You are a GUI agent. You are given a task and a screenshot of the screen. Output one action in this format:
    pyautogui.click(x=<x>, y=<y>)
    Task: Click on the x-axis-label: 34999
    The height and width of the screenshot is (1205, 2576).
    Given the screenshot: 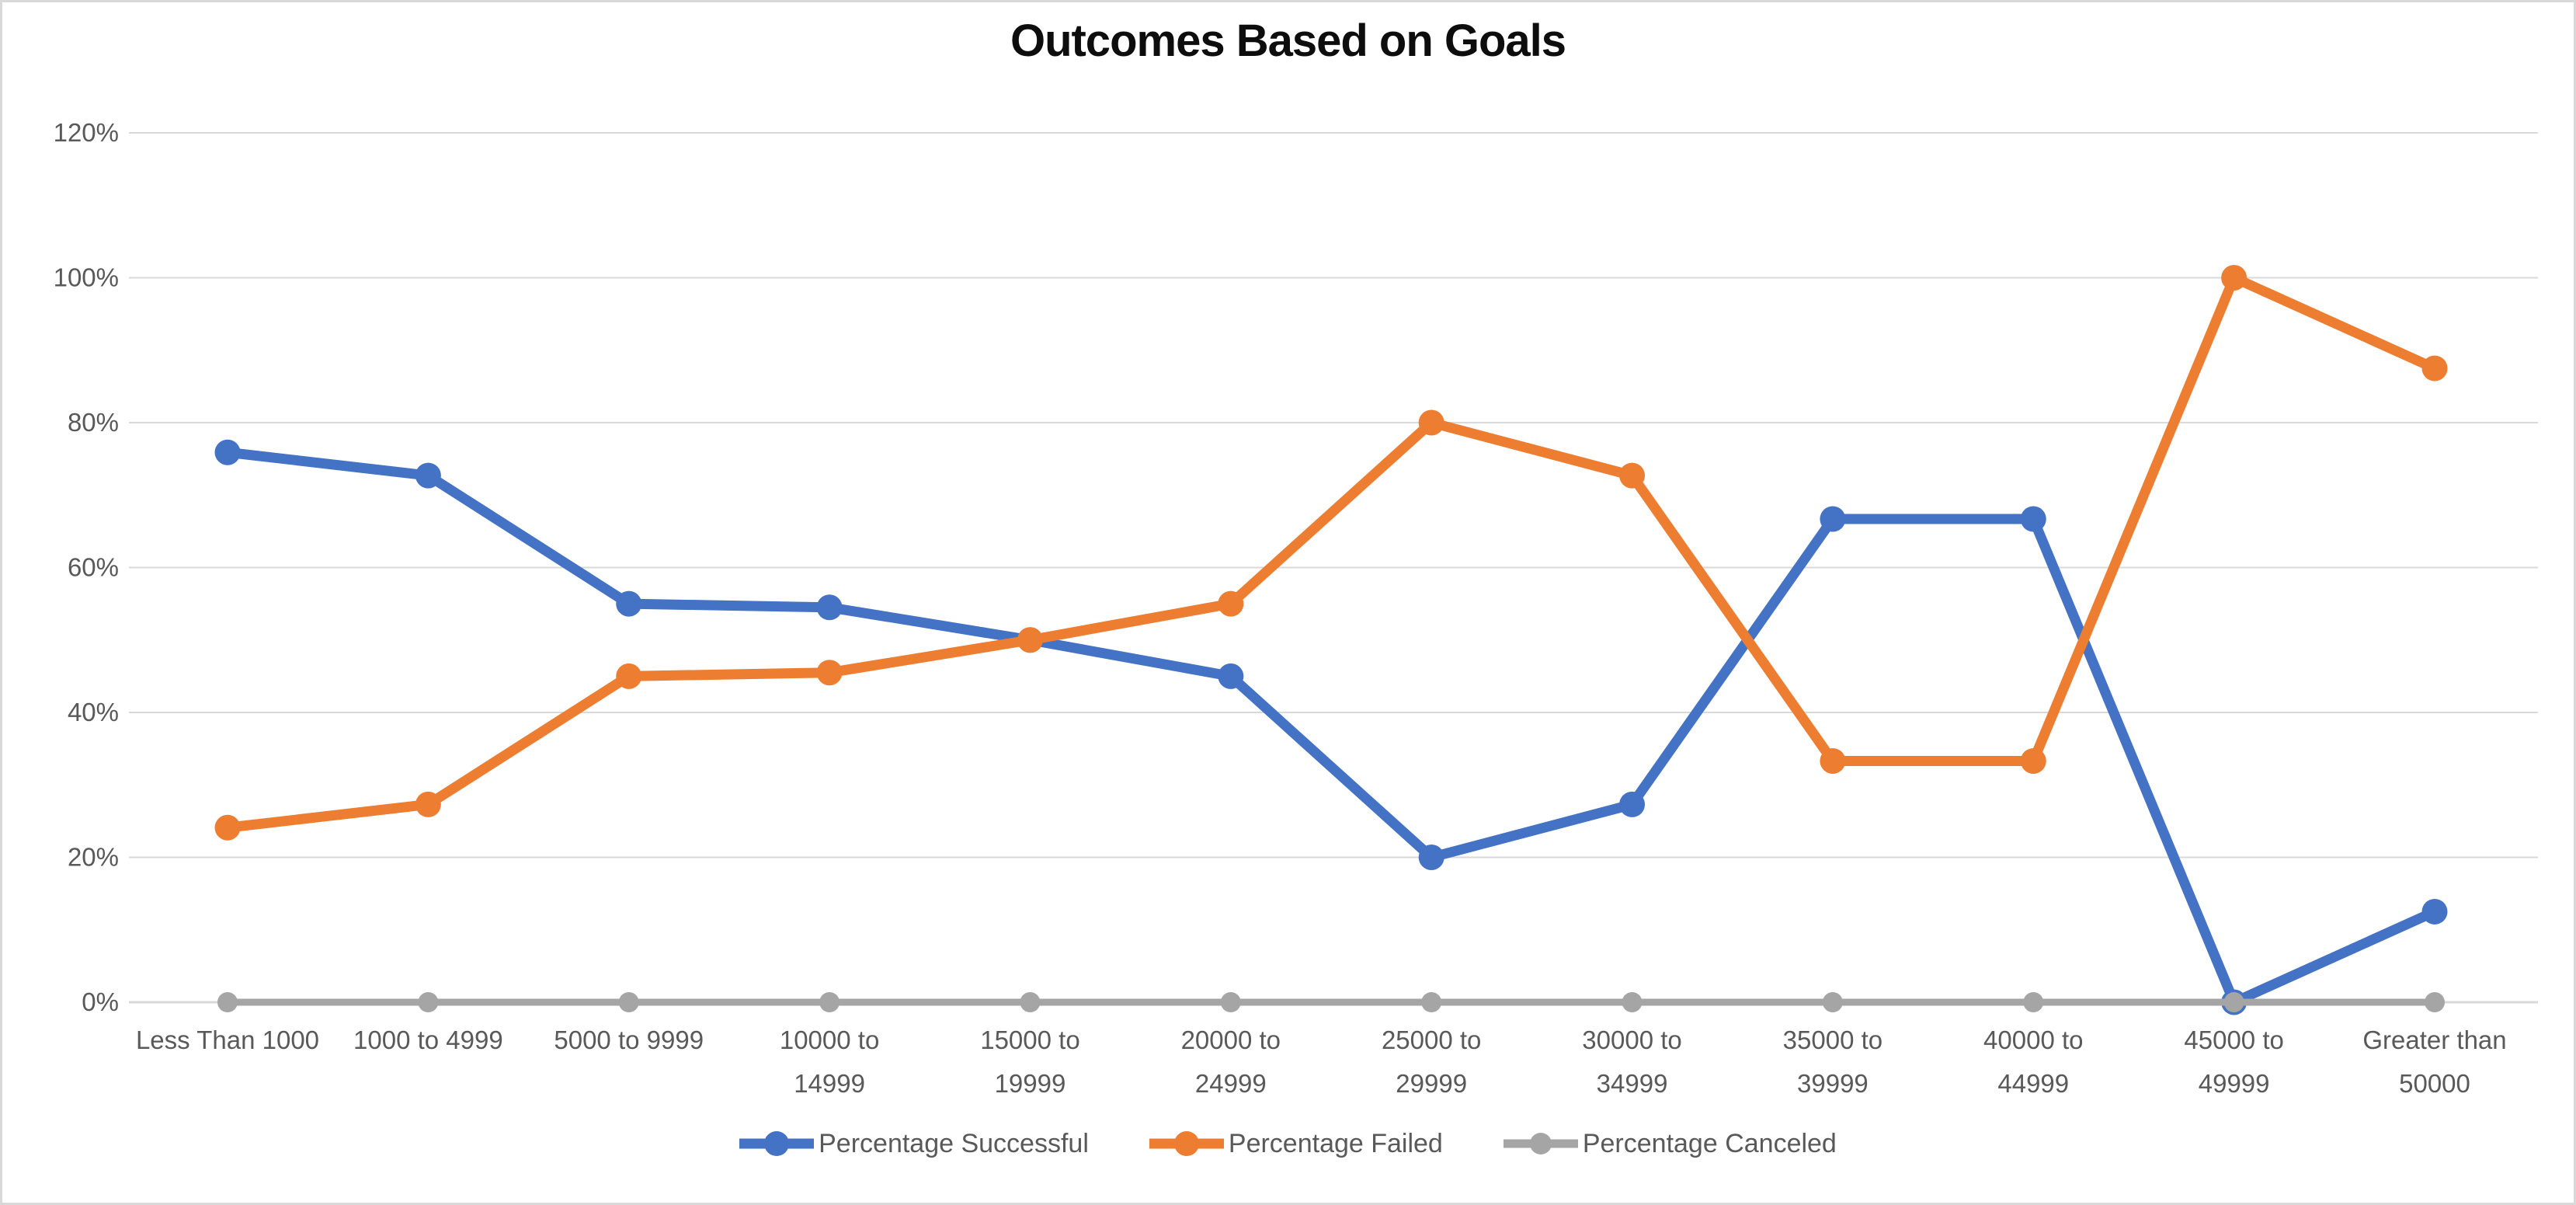 What is the action you would take?
    pyautogui.click(x=1633, y=1083)
    